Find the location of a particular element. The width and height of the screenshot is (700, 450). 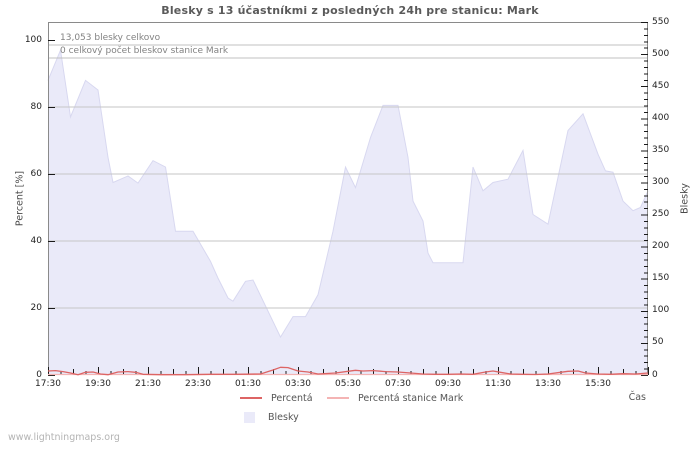

annotation-total-lightning: 13,053 blesky celkovo is located at coordinates (110, 38).